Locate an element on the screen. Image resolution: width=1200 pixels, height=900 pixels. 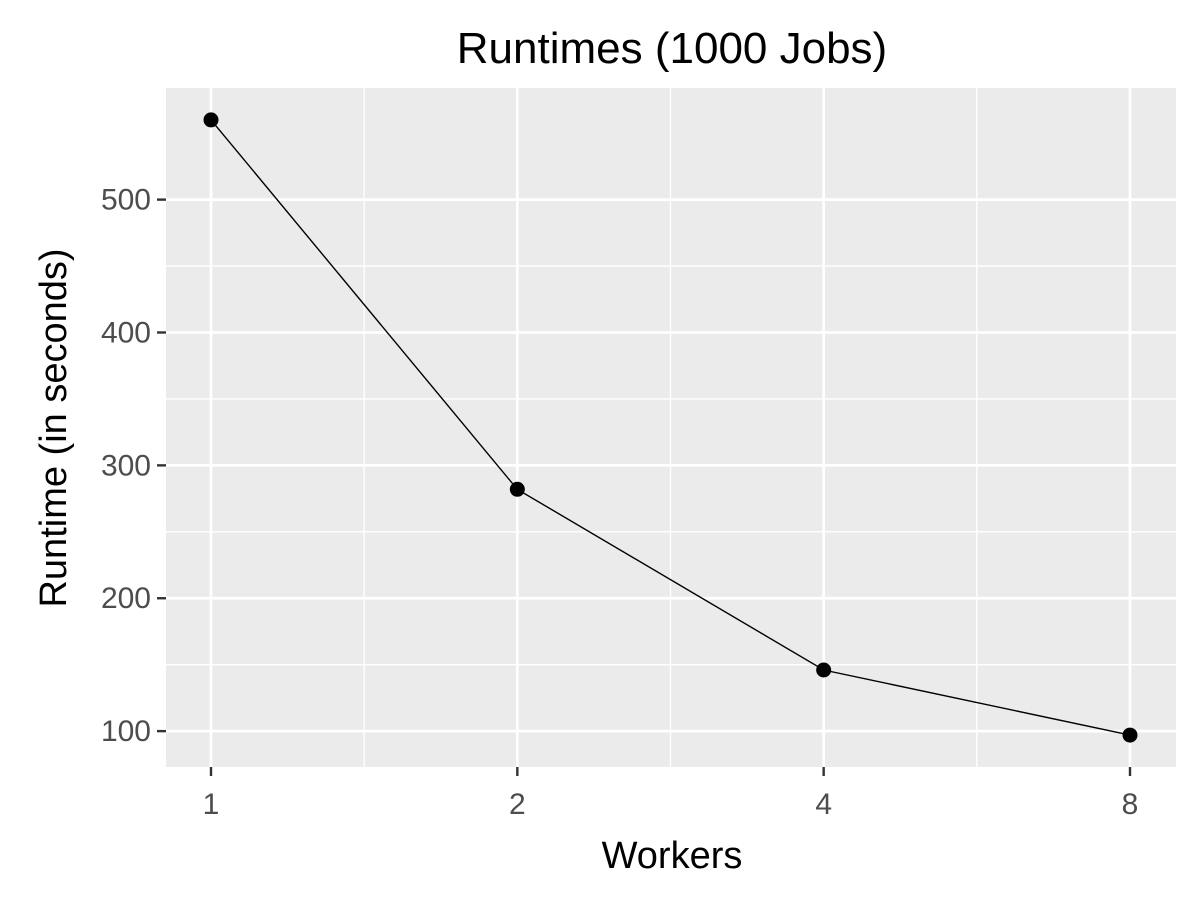
y-axis-title: Runtime (in seconds) is located at coordinates (54, 427).